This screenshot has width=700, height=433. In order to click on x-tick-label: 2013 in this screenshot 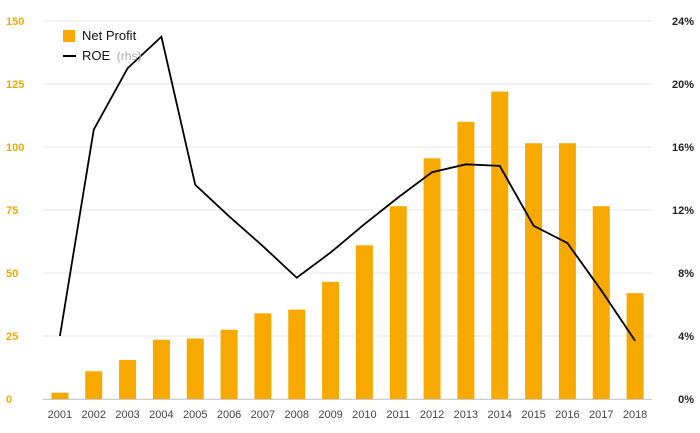, I will do `click(466, 415)`.